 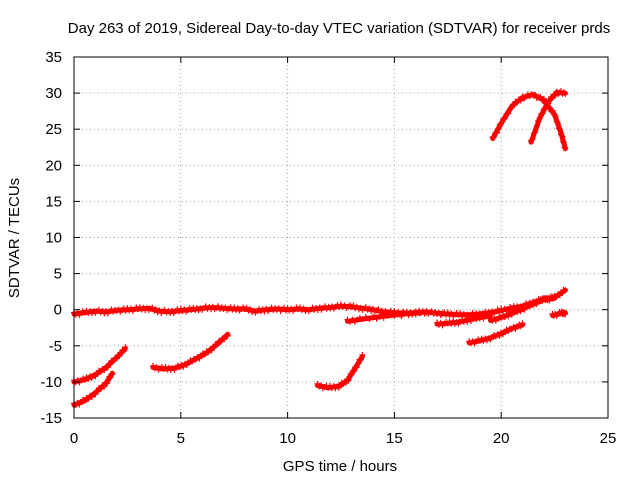 I want to click on y-tick-label: -15, so click(x=51, y=418).